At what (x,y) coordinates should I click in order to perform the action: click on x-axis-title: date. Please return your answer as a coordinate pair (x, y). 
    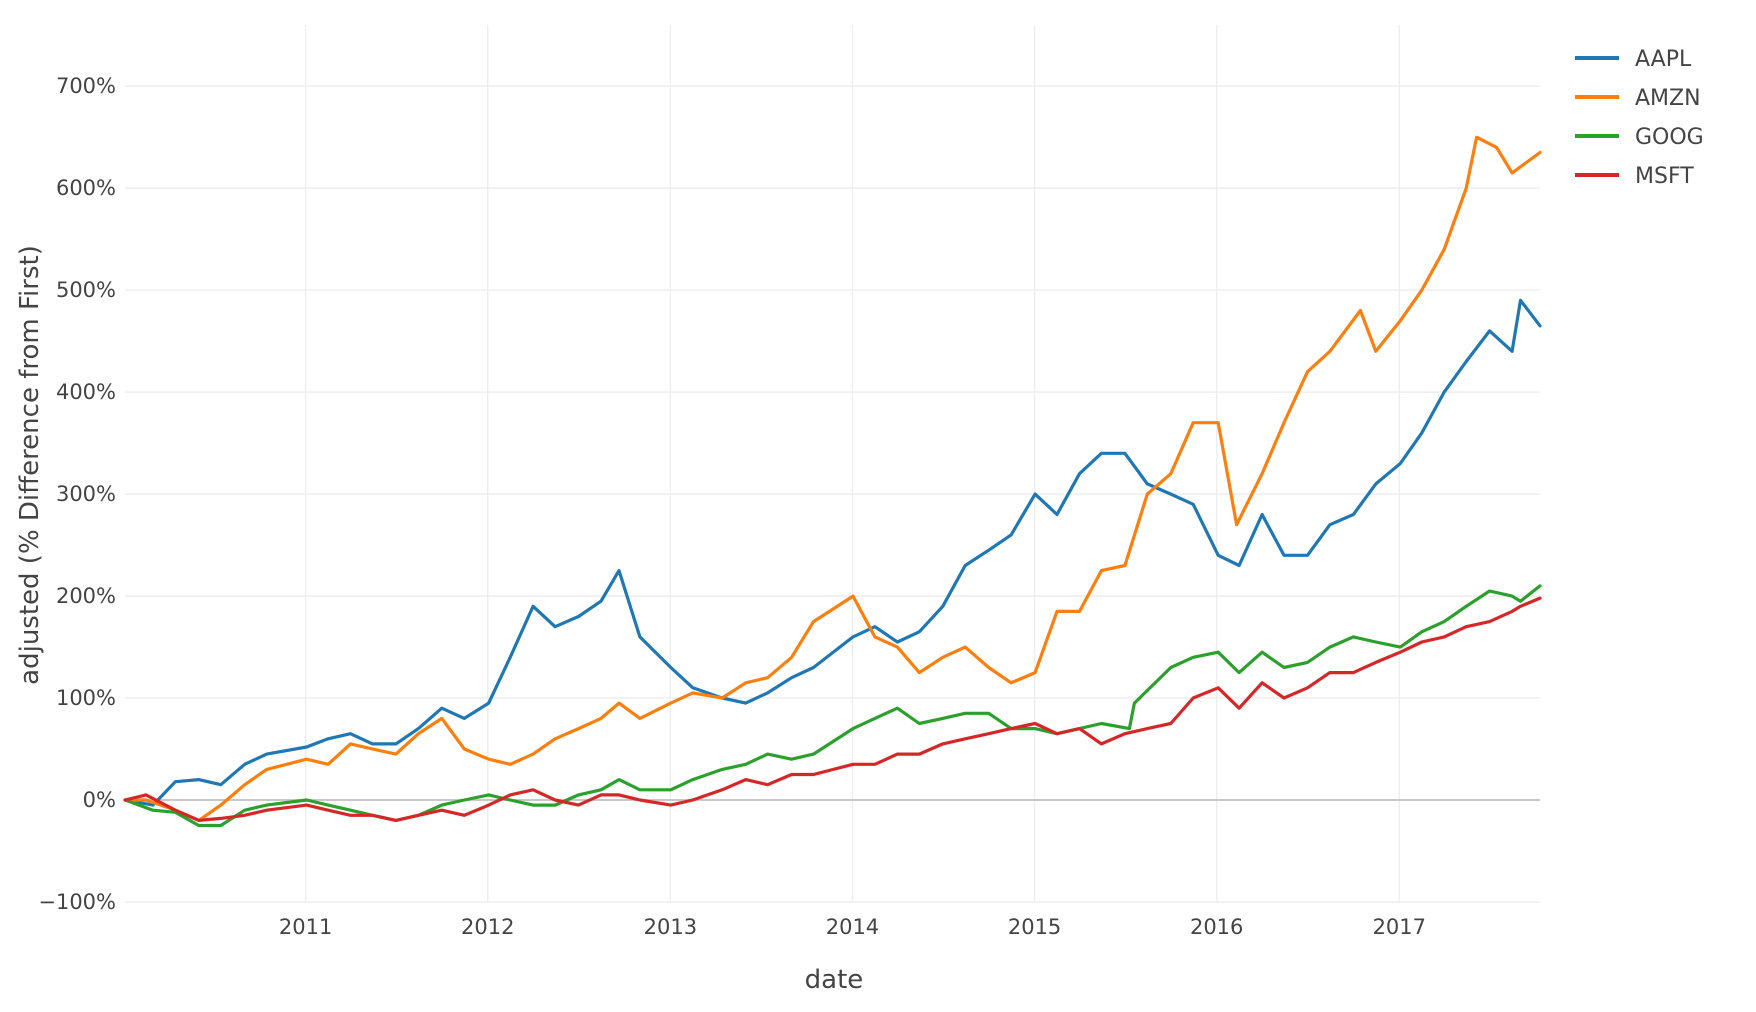
    Looking at the image, I should click on (834, 980).